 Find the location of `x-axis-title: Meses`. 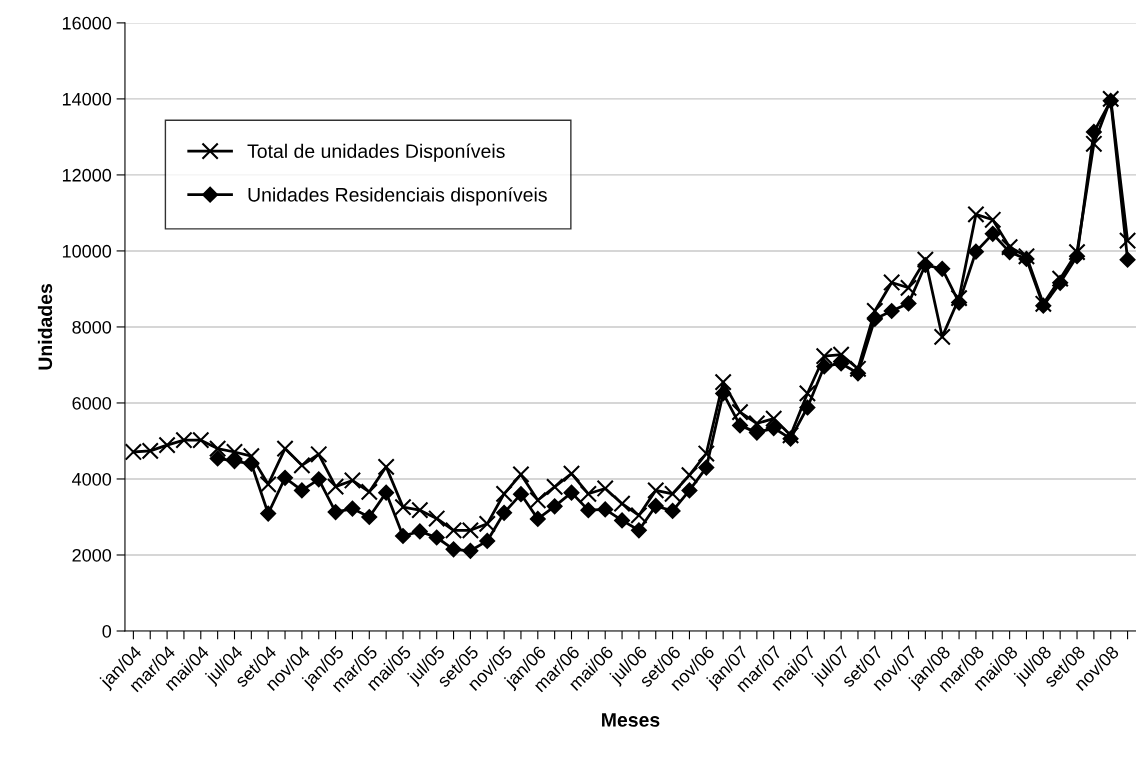

x-axis-title: Meses is located at coordinates (631, 720).